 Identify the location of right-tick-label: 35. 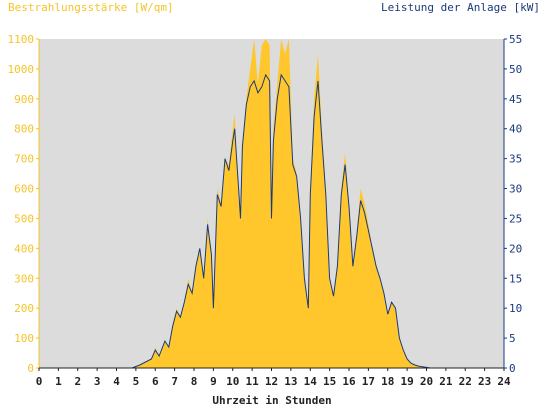
(515, 159).